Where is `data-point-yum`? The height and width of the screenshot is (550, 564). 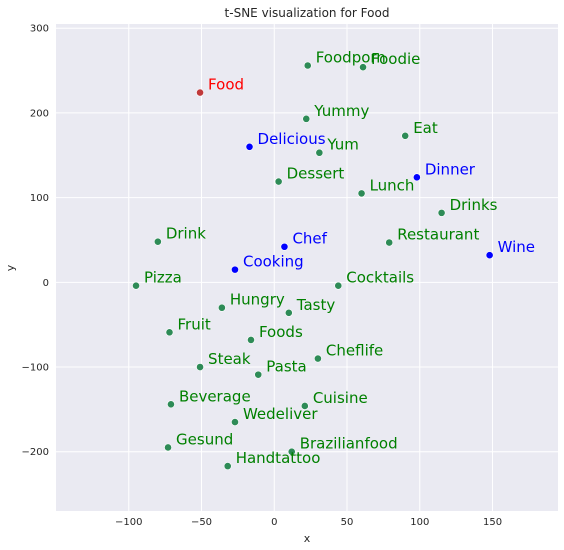
data-point-yum is located at coordinates (319, 152).